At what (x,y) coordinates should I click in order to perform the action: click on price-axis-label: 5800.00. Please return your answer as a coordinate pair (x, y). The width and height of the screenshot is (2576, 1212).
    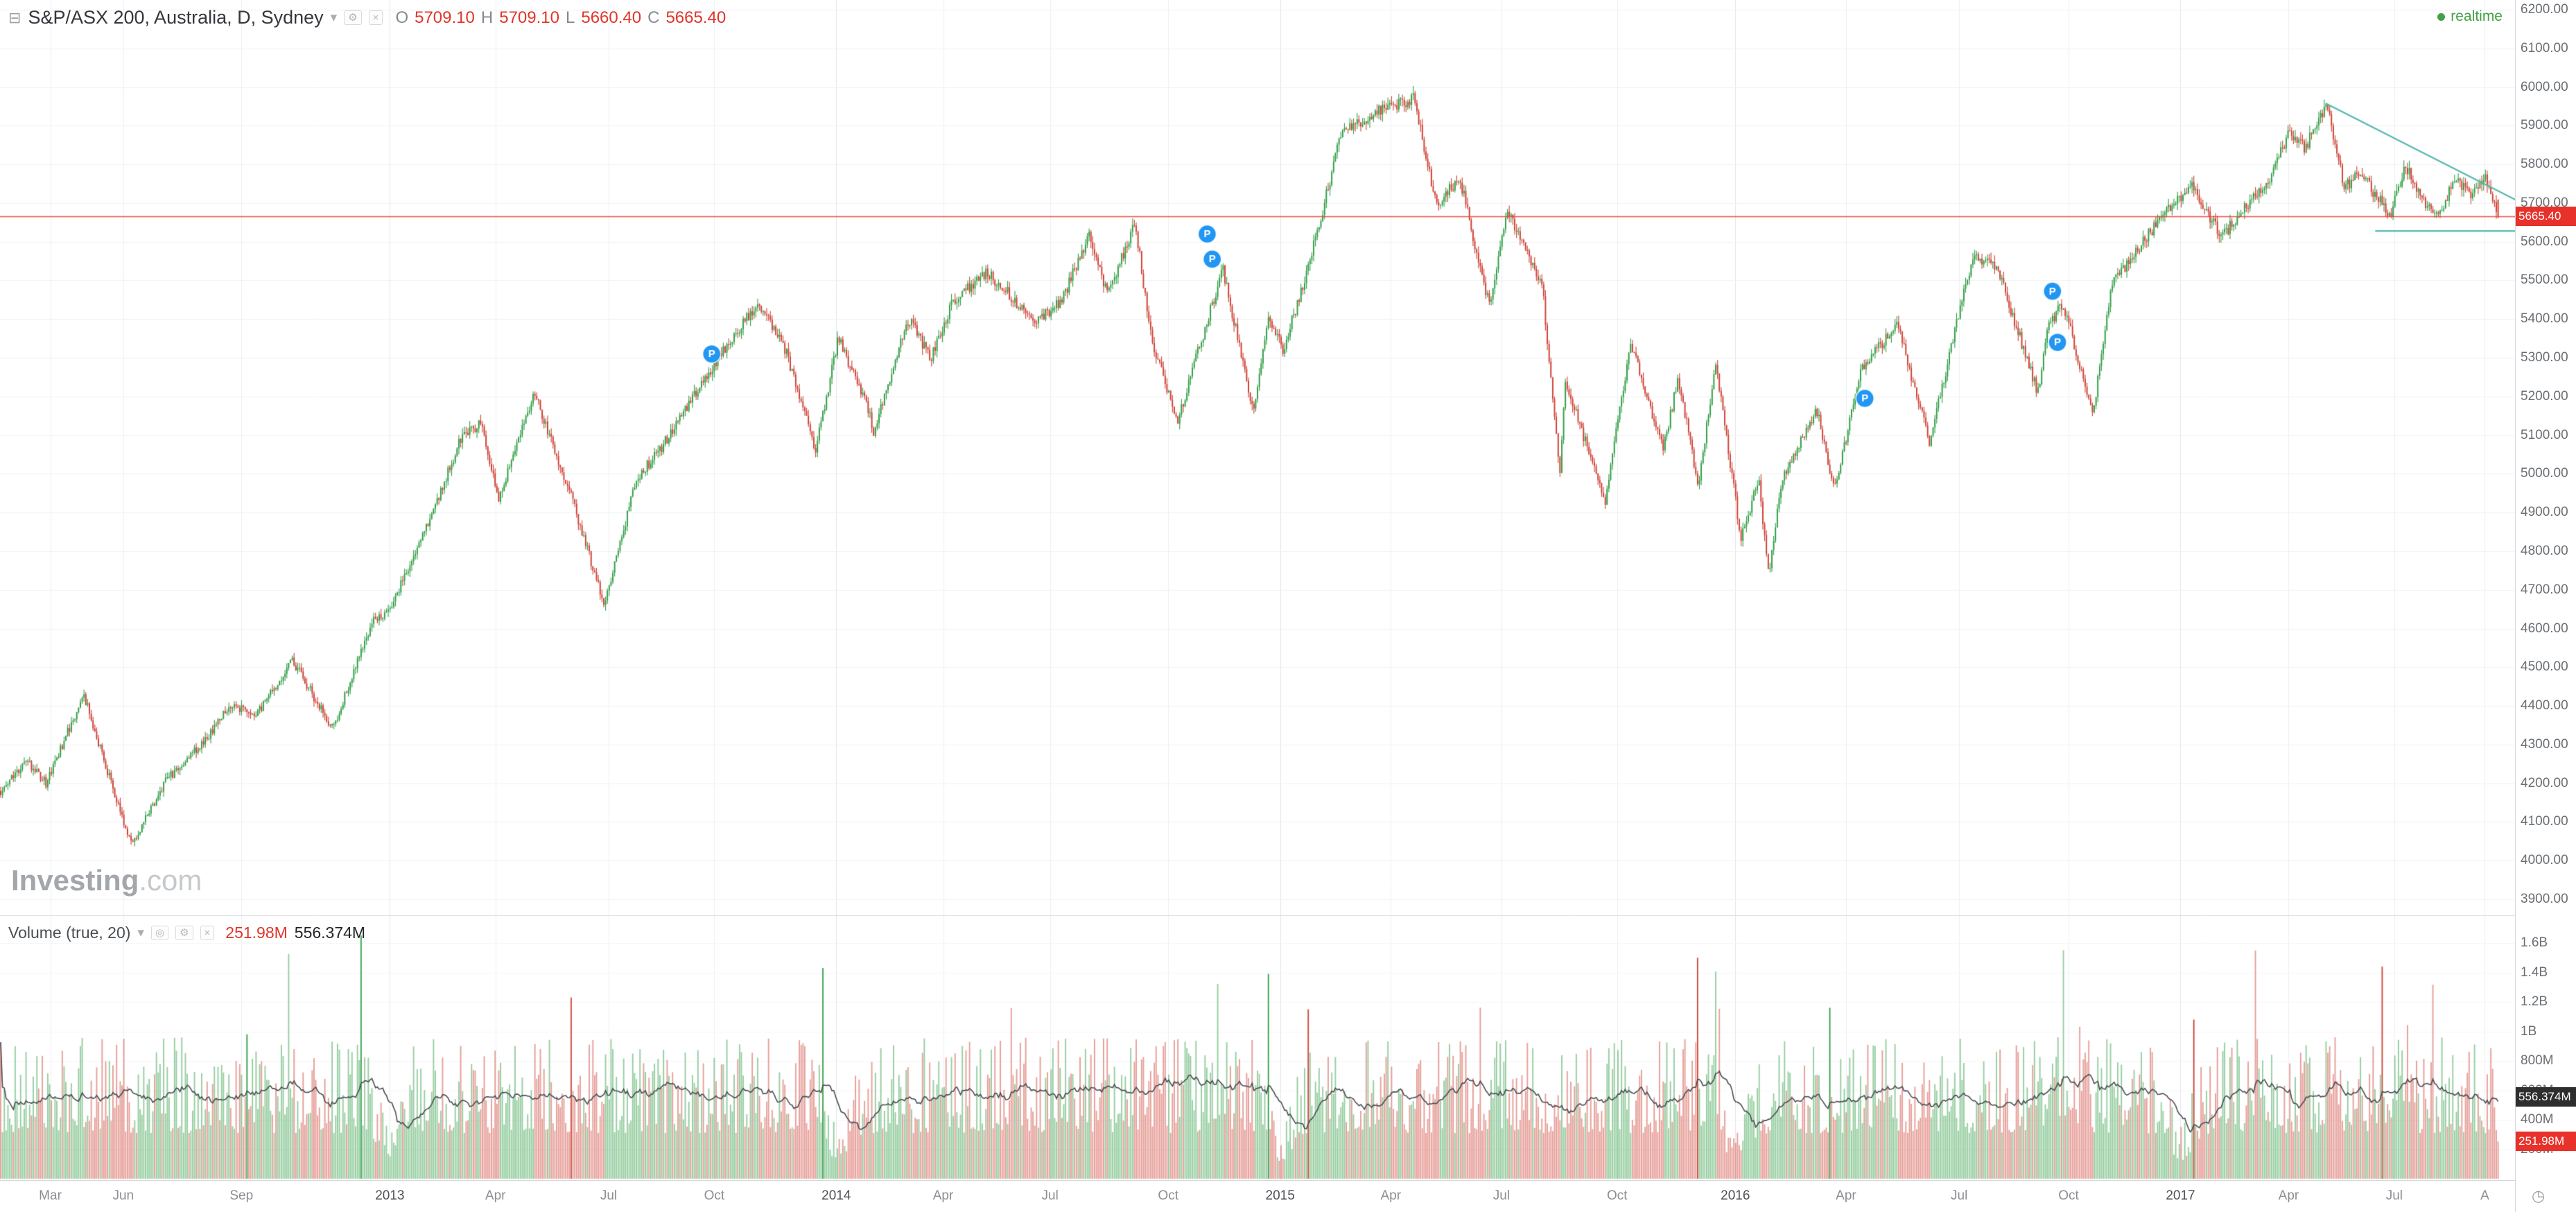
    Looking at the image, I should click on (2544, 164).